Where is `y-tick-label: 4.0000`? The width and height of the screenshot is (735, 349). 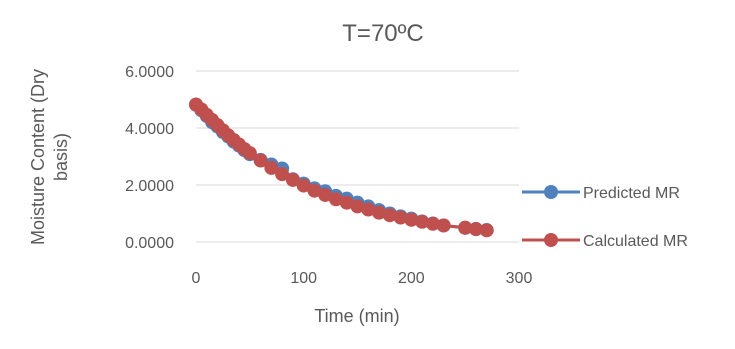
y-tick-label: 4.0000 is located at coordinates (149, 129).